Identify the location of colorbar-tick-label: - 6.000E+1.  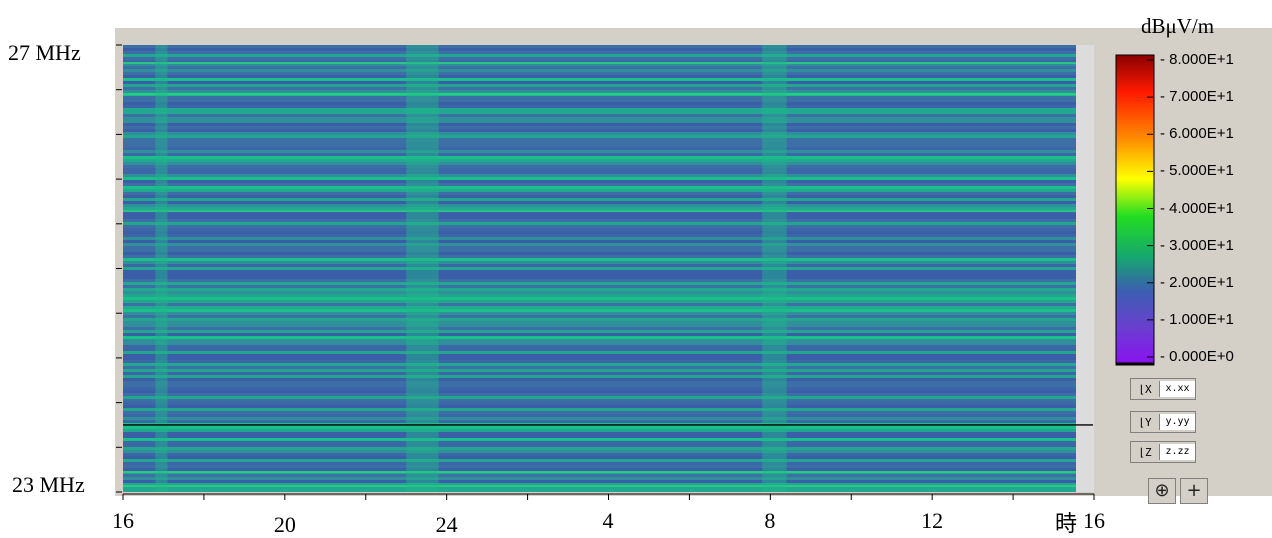
(1197, 134).